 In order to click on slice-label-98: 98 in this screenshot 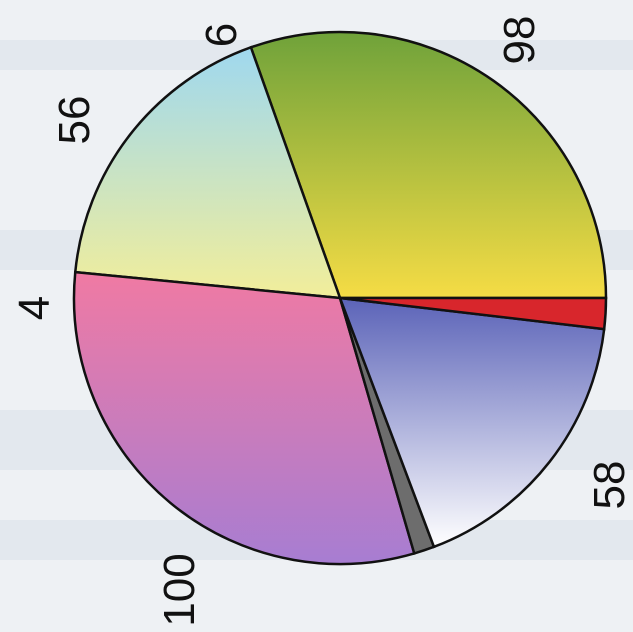, I will do `click(519, 40)`.